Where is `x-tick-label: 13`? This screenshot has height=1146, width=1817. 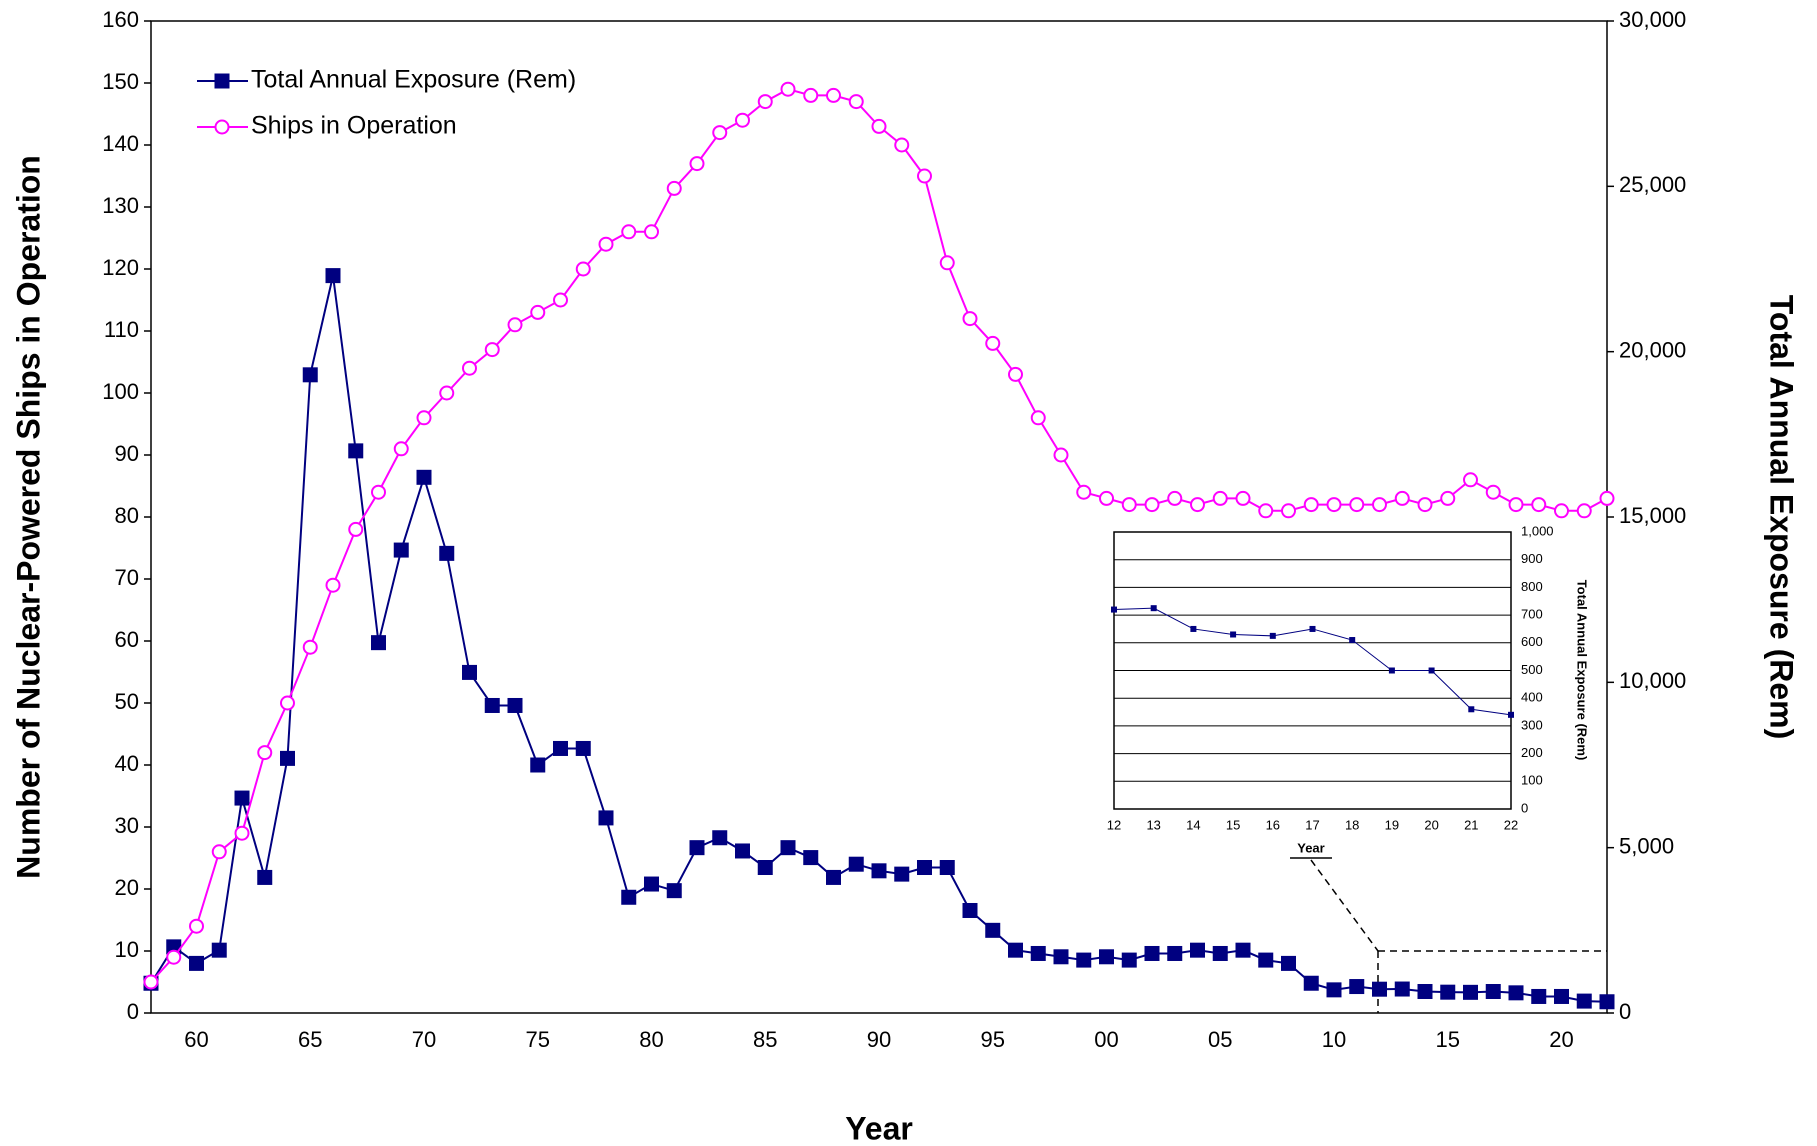 x-tick-label: 13 is located at coordinates (1153, 824).